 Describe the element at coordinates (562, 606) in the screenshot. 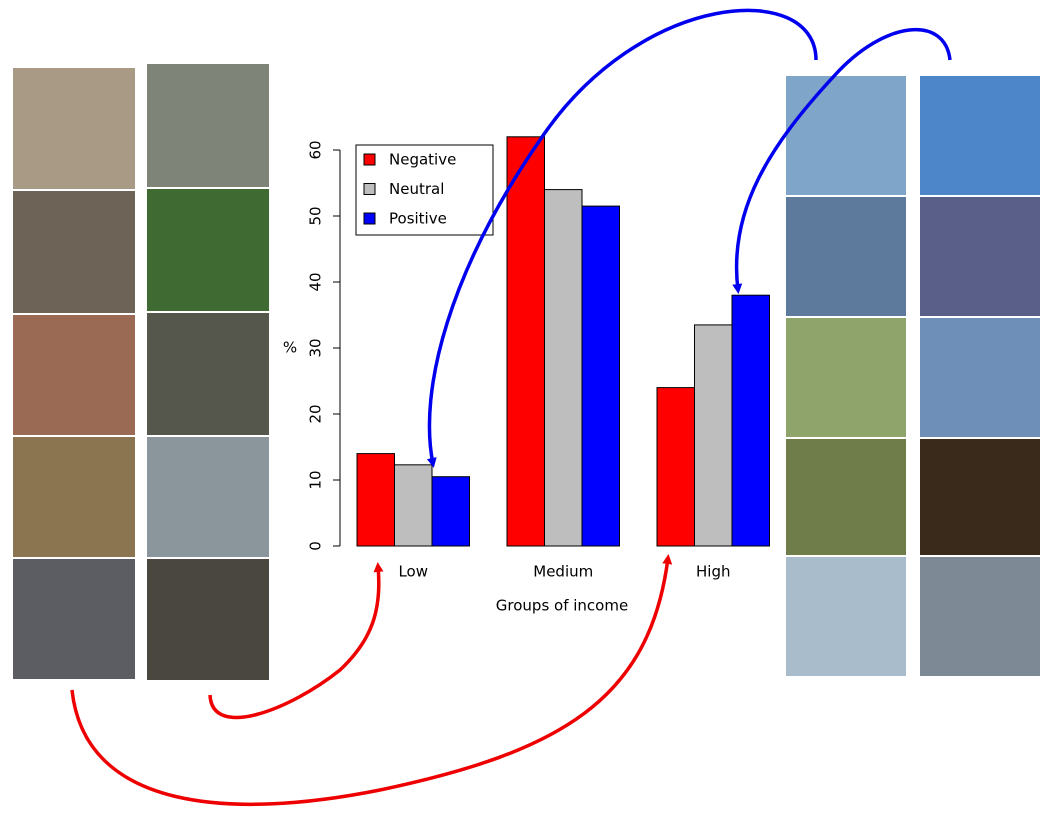

I see `x-axis-label: Groups of income` at that location.